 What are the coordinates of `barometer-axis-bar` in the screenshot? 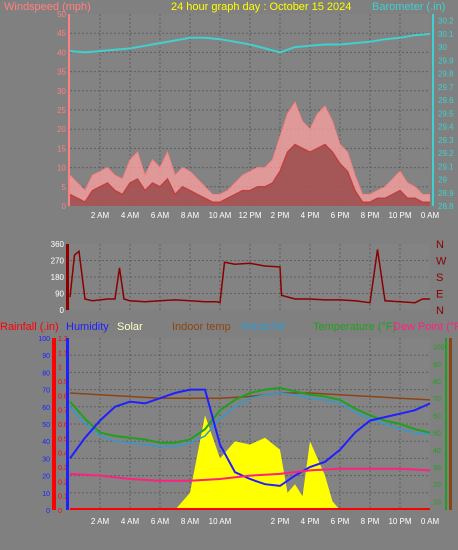 It's located at (433, 110).